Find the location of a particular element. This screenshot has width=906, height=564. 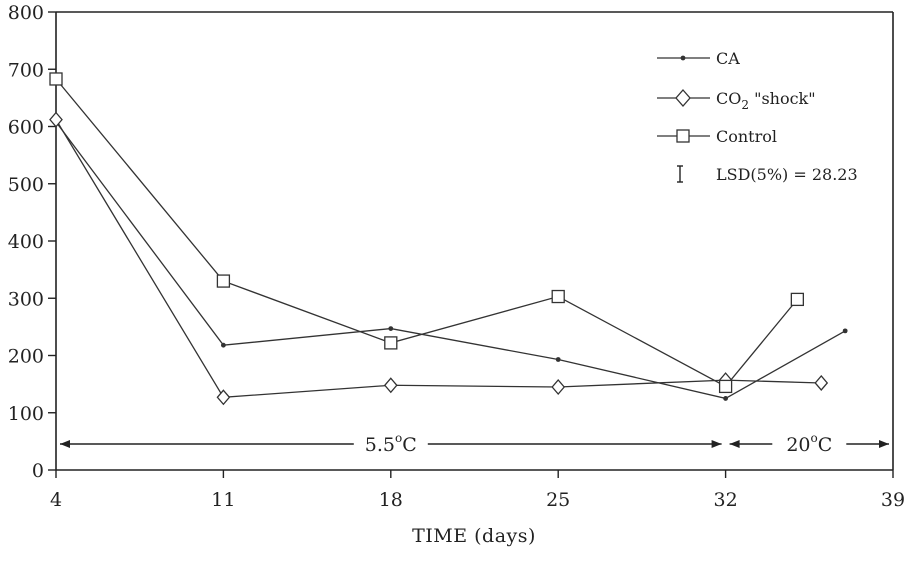

legend-lsd-label: LSD(5%) = 28.23 is located at coordinates (787, 174).